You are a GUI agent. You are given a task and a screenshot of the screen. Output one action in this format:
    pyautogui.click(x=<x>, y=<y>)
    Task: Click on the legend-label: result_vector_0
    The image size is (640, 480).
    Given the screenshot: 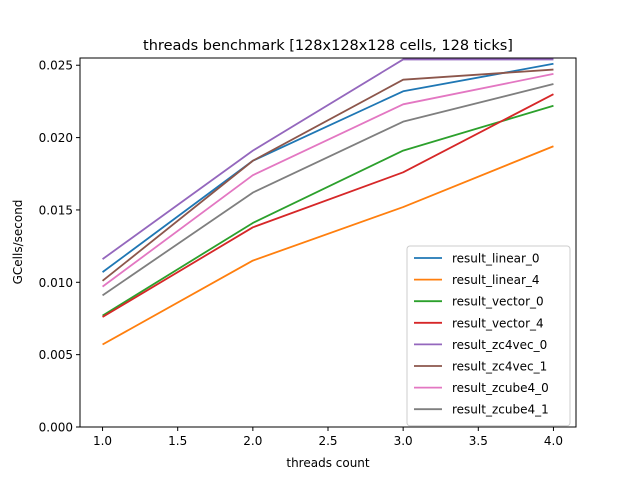 What is the action you would take?
    pyautogui.click(x=498, y=302)
    